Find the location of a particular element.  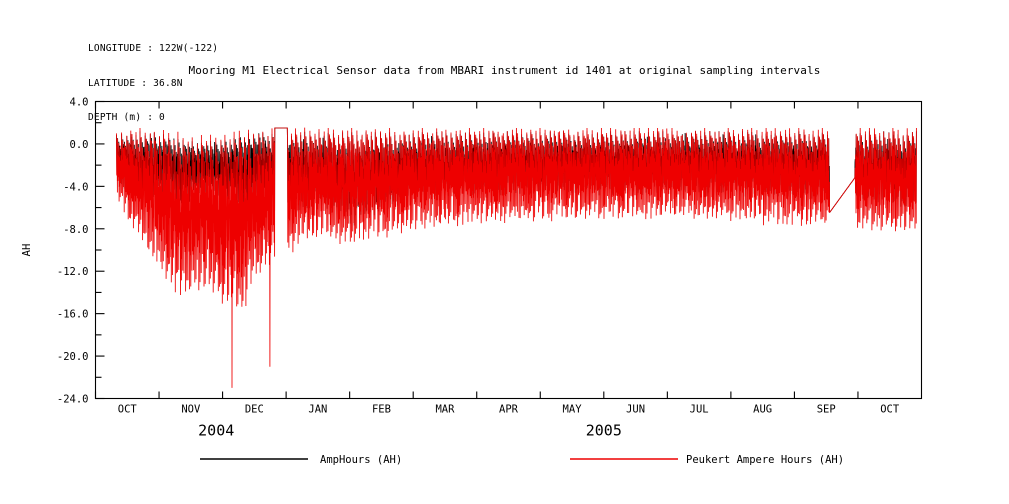

y-tick-label: -12.0 is located at coordinates (73, 272).